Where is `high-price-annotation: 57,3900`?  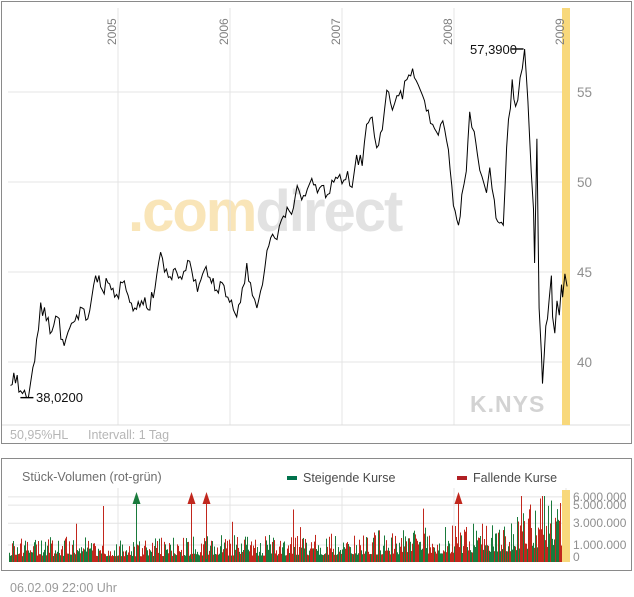 high-price-annotation: 57,3900 is located at coordinates (493, 49).